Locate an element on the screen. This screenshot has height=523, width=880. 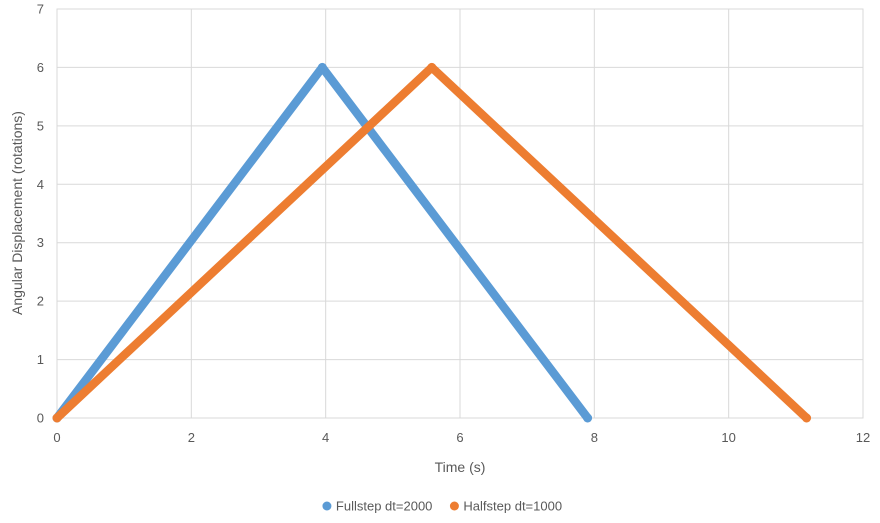
legend-label: Halfstep dt=1000 is located at coordinates (512, 506).